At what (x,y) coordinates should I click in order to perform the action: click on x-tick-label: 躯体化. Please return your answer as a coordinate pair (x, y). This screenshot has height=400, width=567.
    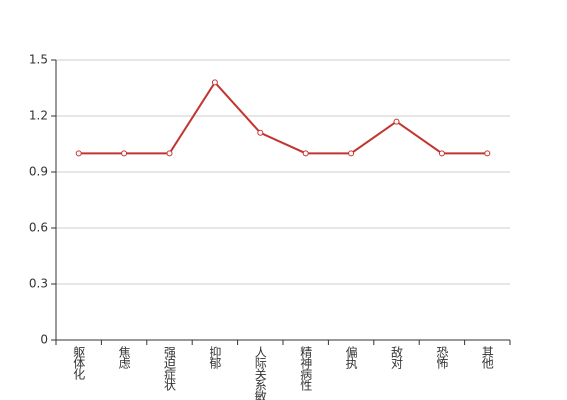
    Looking at the image, I should click on (79, 363).